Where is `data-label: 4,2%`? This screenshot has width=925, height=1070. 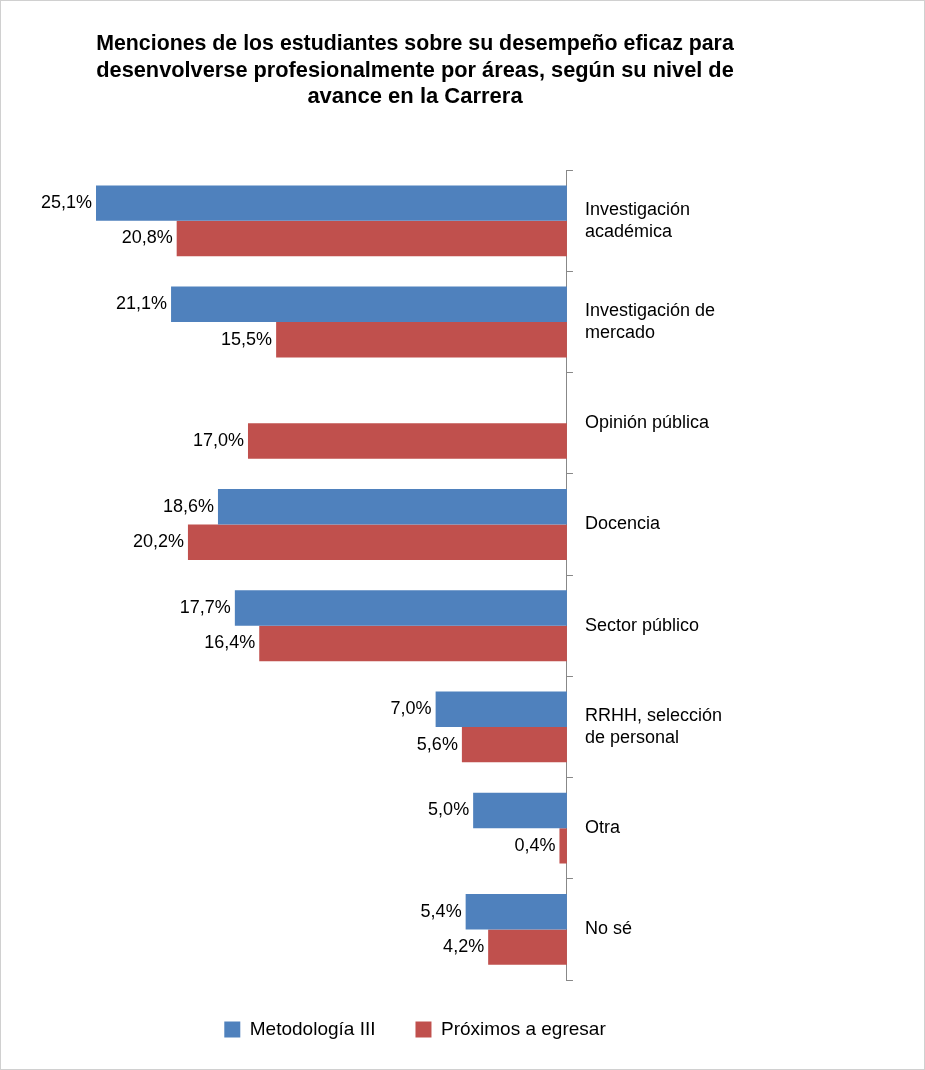
data-label: 4,2% is located at coordinates (464, 946).